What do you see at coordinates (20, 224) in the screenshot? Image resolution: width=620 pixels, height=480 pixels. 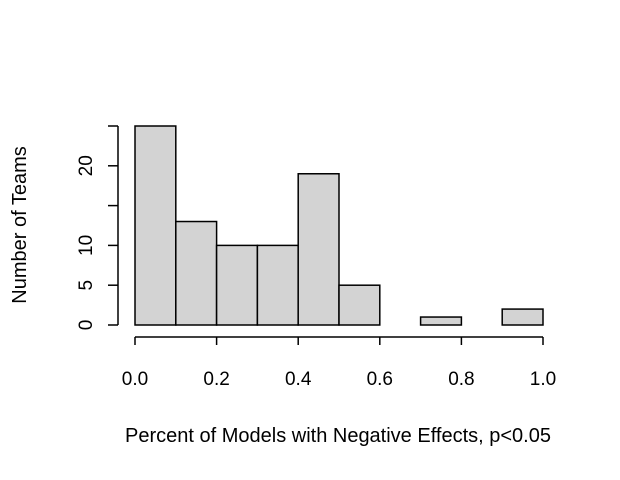 I see `y-axis-label: Number of Teams` at bounding box center [20, 224].